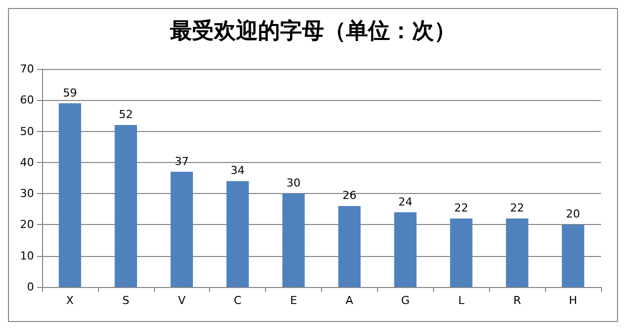 The height and width of the screenshot is (328, 625). I want to click on x-tick-label: X, so click(70, 300).